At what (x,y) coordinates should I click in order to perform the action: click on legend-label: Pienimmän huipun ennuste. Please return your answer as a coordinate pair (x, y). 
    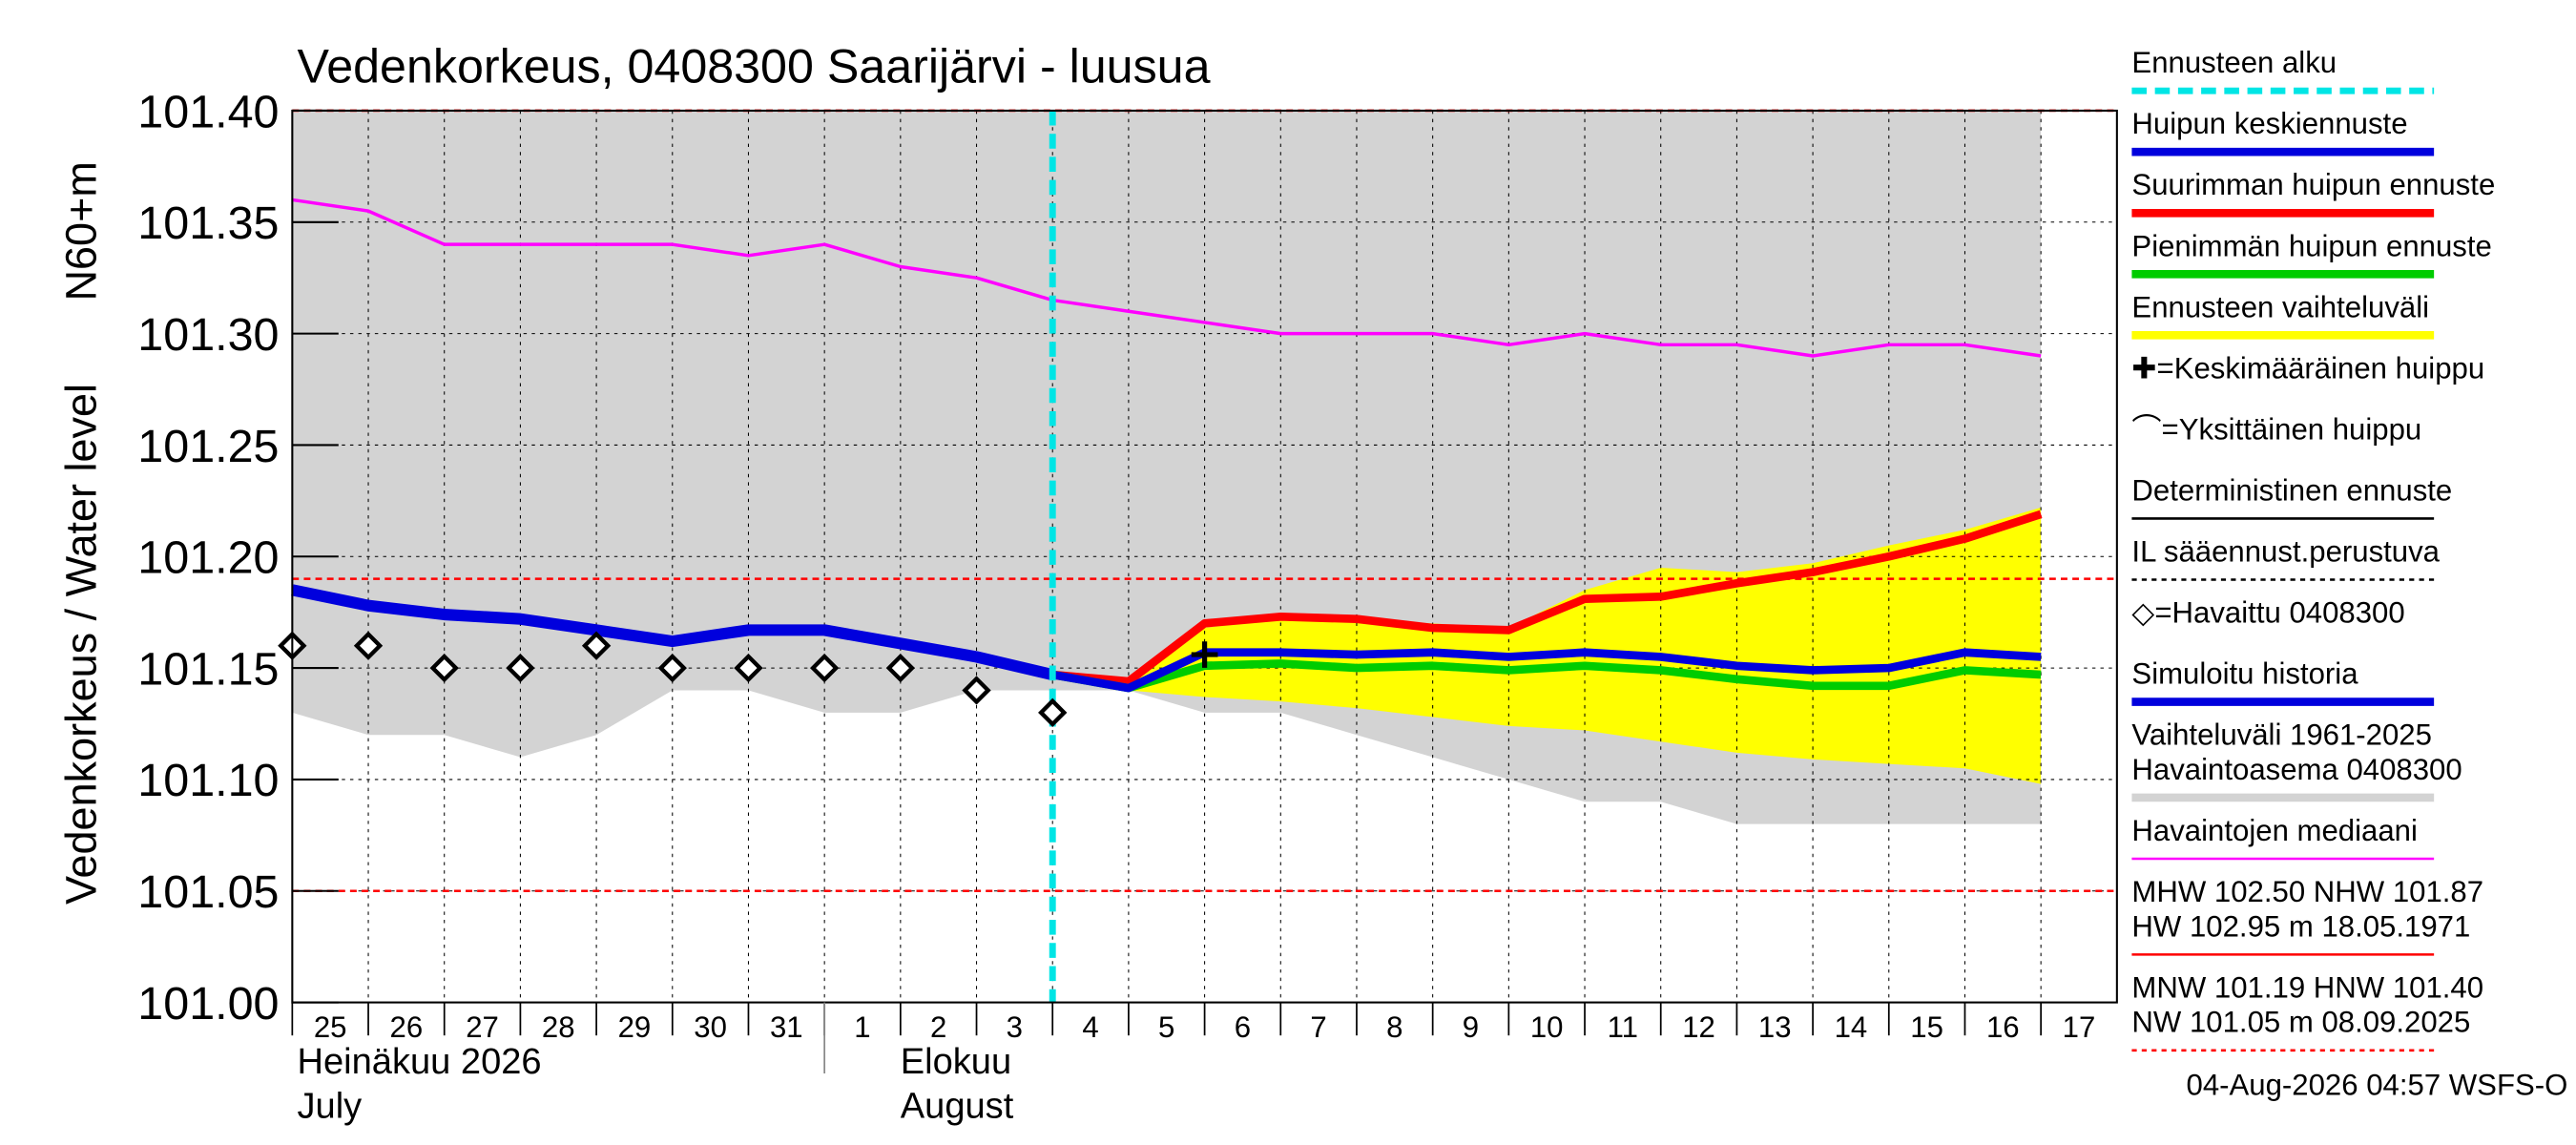
    Looking at the image, I should click on (2311, 245).